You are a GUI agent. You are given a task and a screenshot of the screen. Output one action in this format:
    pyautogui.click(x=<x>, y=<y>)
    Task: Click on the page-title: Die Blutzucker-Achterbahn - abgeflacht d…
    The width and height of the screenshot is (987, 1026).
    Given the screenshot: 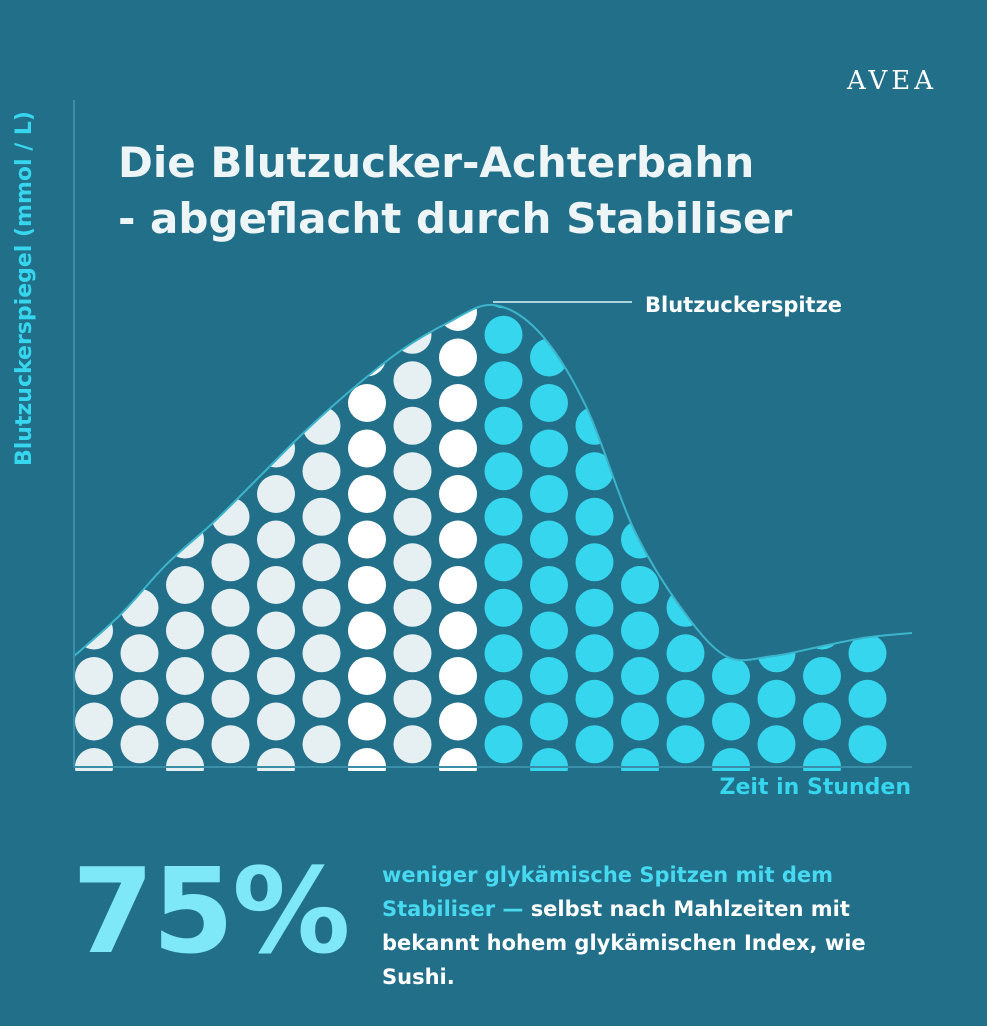 What is the action you would take?
    pyautogui.click(x=528, y=191)
    